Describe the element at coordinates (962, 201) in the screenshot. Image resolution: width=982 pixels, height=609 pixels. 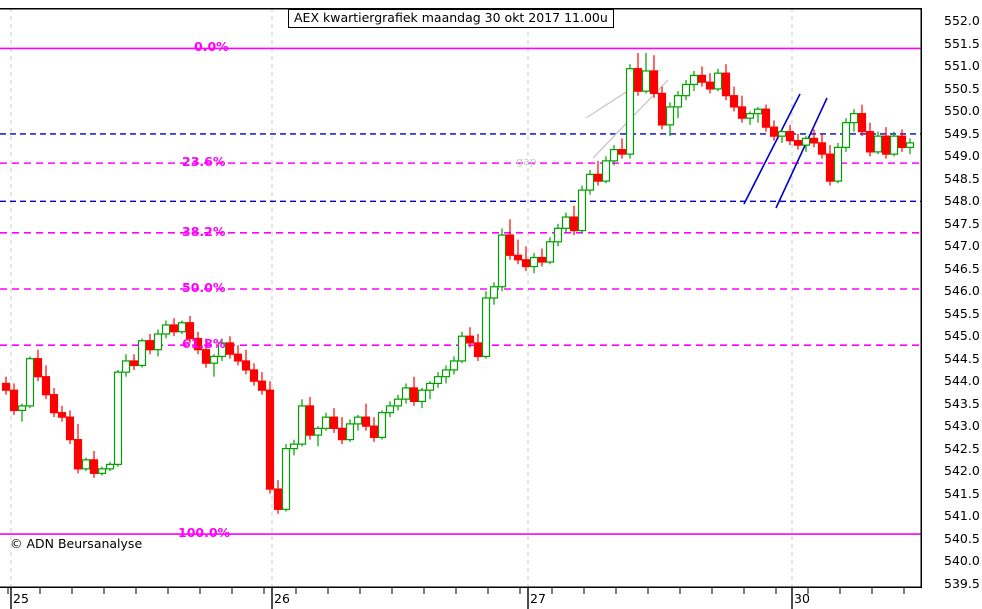
I see `price-axis-label: 548.0` at that location.